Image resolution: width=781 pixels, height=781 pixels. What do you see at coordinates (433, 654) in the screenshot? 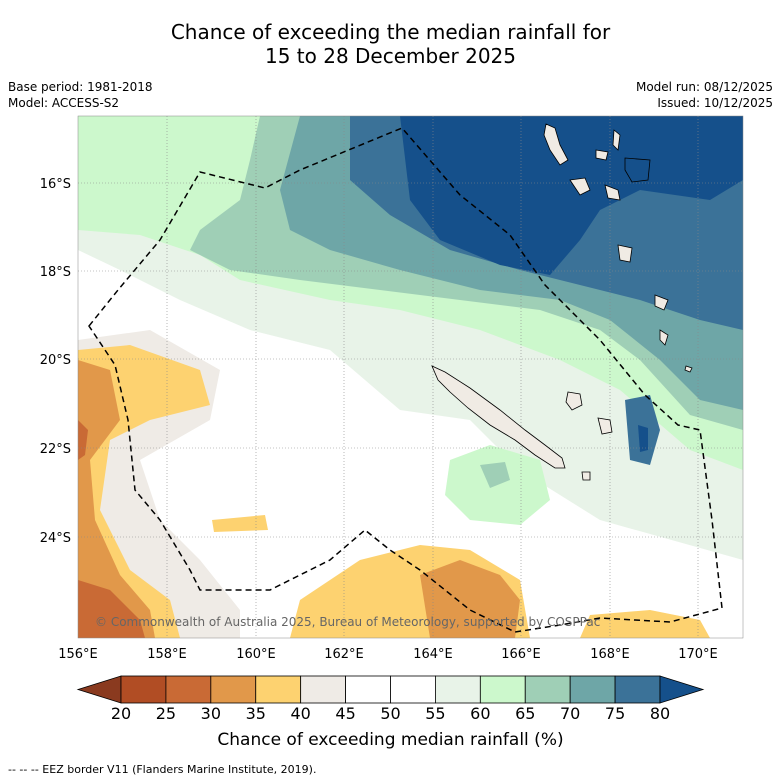
I see `lon-label-164e: 164°E` at bounding box center [433, 654].